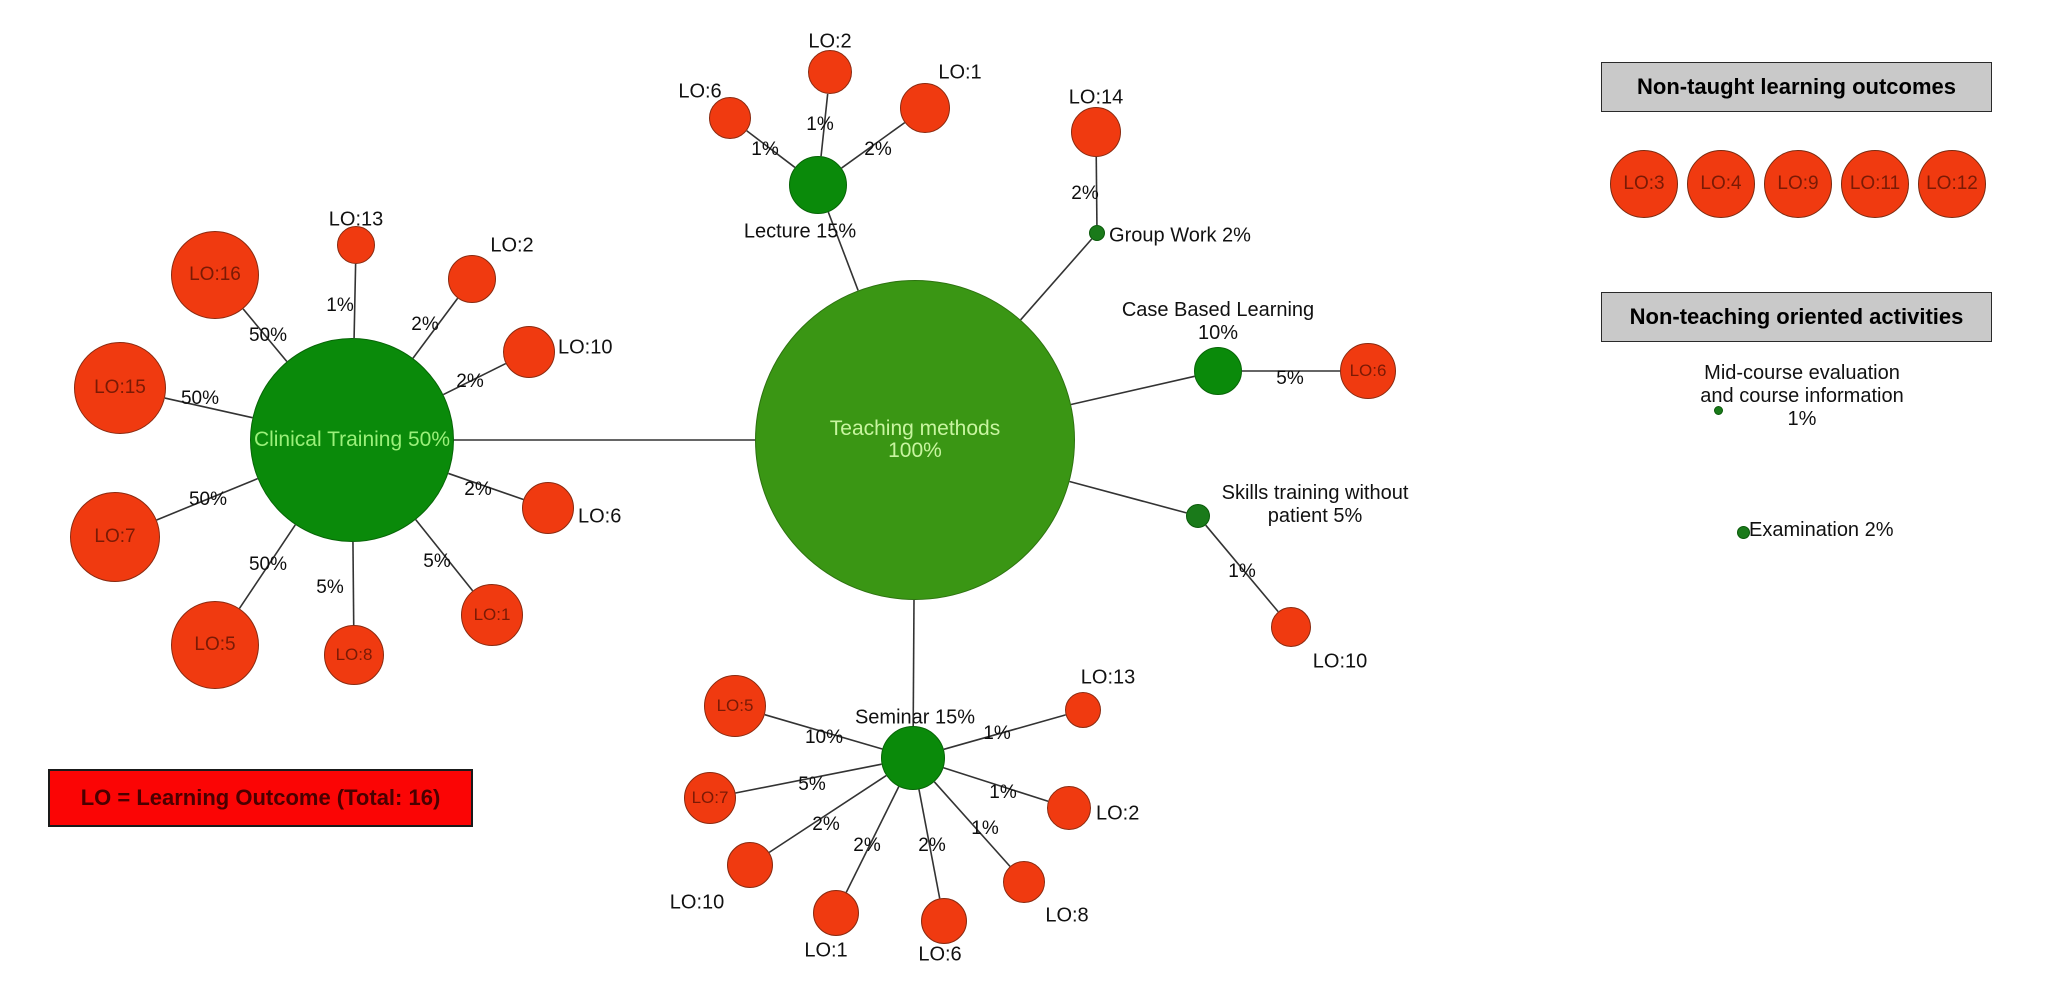  Describe the element at coordinates (425, 324) in the screenshot. I see `node-clinical-training-LO2-8-percent: 2%` at that location.